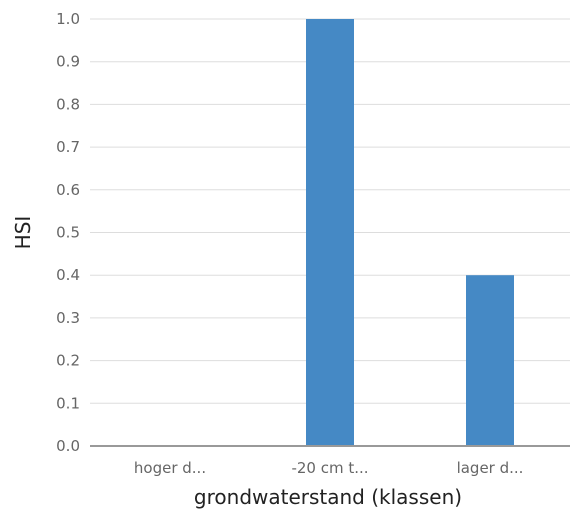 Image resolution: width=571 pixels, height=515 pixels. What do you see at coordinates (68, 318) in the screenshot?
I see `y-tick-label: 0.3` at bounding box center [68, 318].